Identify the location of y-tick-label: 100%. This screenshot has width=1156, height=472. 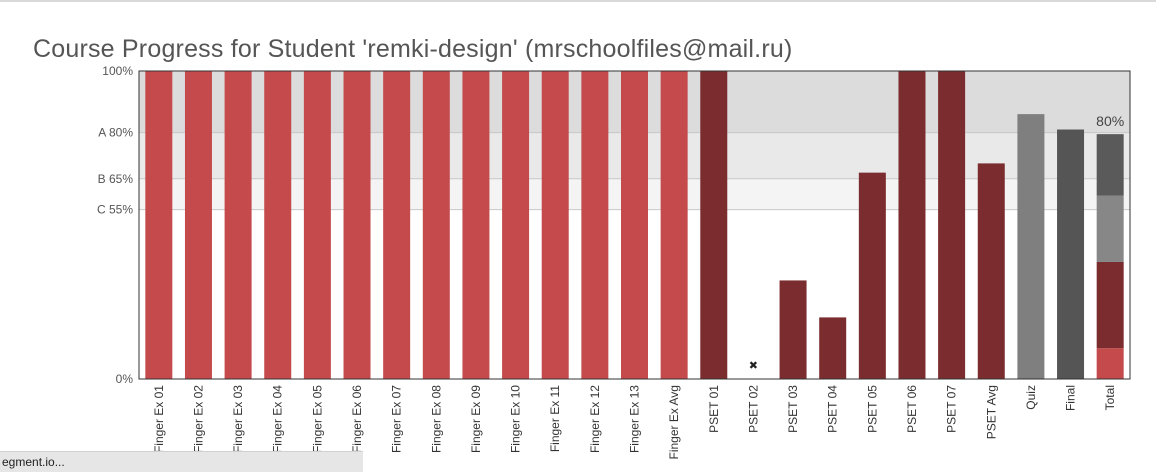
(117, 71).